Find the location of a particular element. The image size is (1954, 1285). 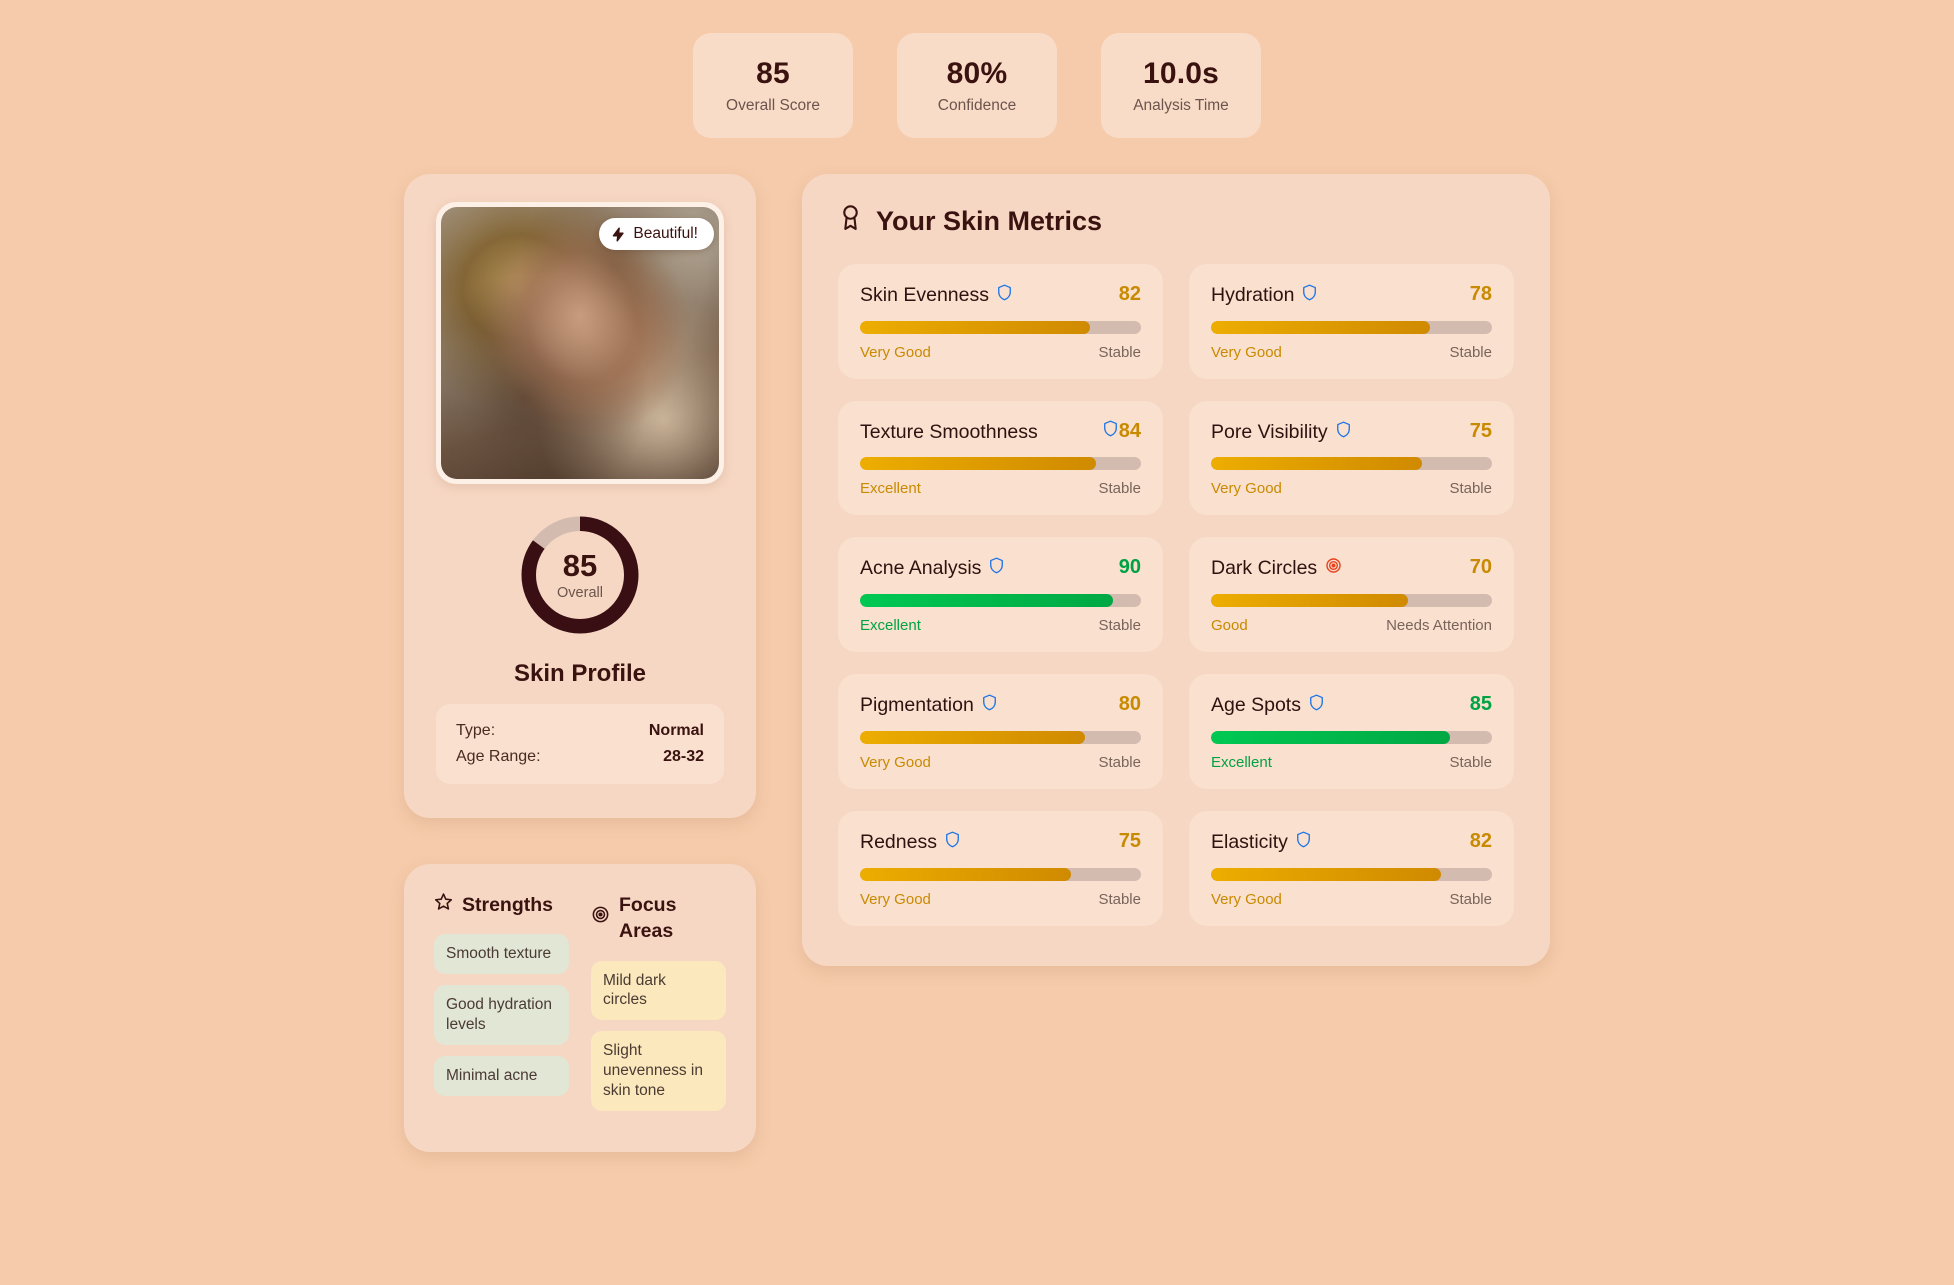

metric-name: Age Spots is located at coordinates (1267, 706).